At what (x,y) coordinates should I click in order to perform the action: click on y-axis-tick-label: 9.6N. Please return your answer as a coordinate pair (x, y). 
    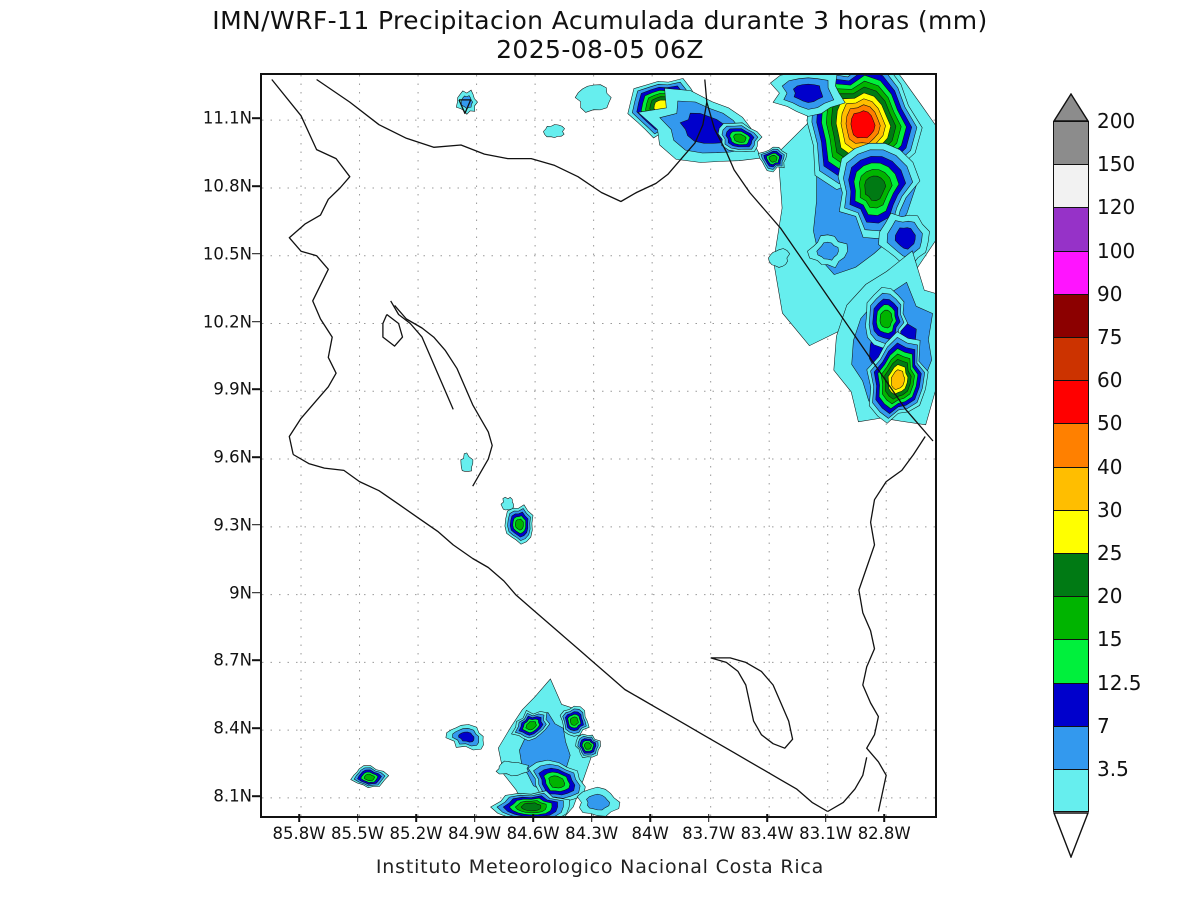
    Looking at the image, I should click on (232, 457).